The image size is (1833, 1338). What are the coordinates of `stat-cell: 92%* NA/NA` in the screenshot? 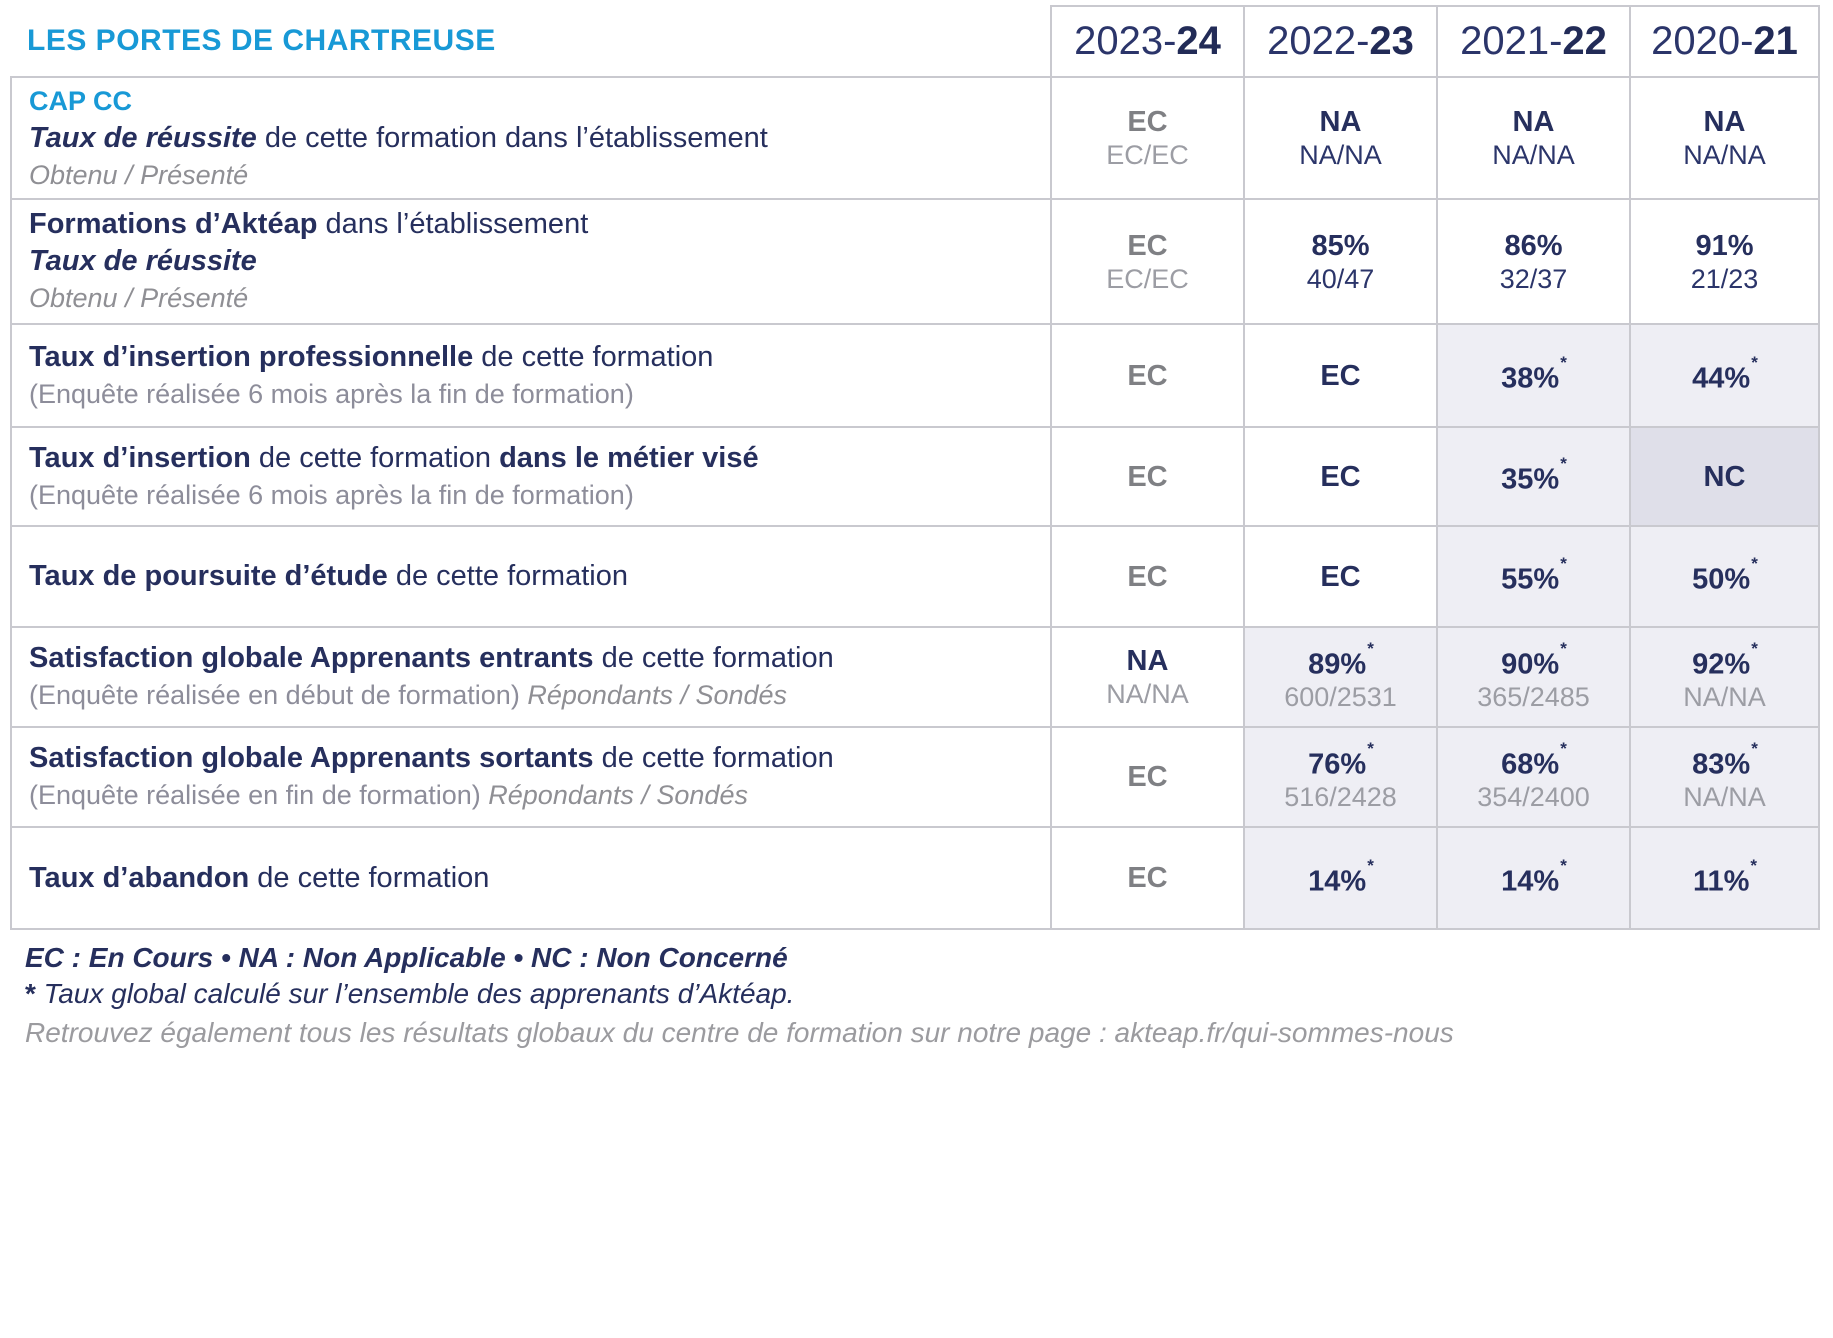 It's located at (1725, 678).